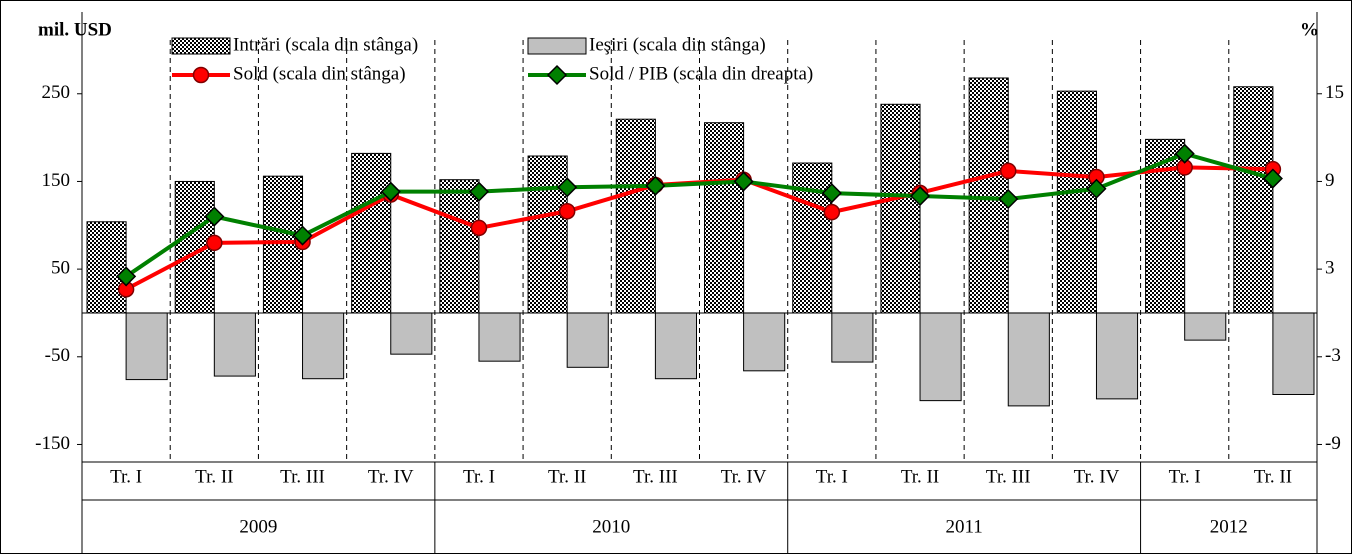  Describe the element at coordinates (611, 526) in the screenshot. I see `group-label: 2010` at that location.